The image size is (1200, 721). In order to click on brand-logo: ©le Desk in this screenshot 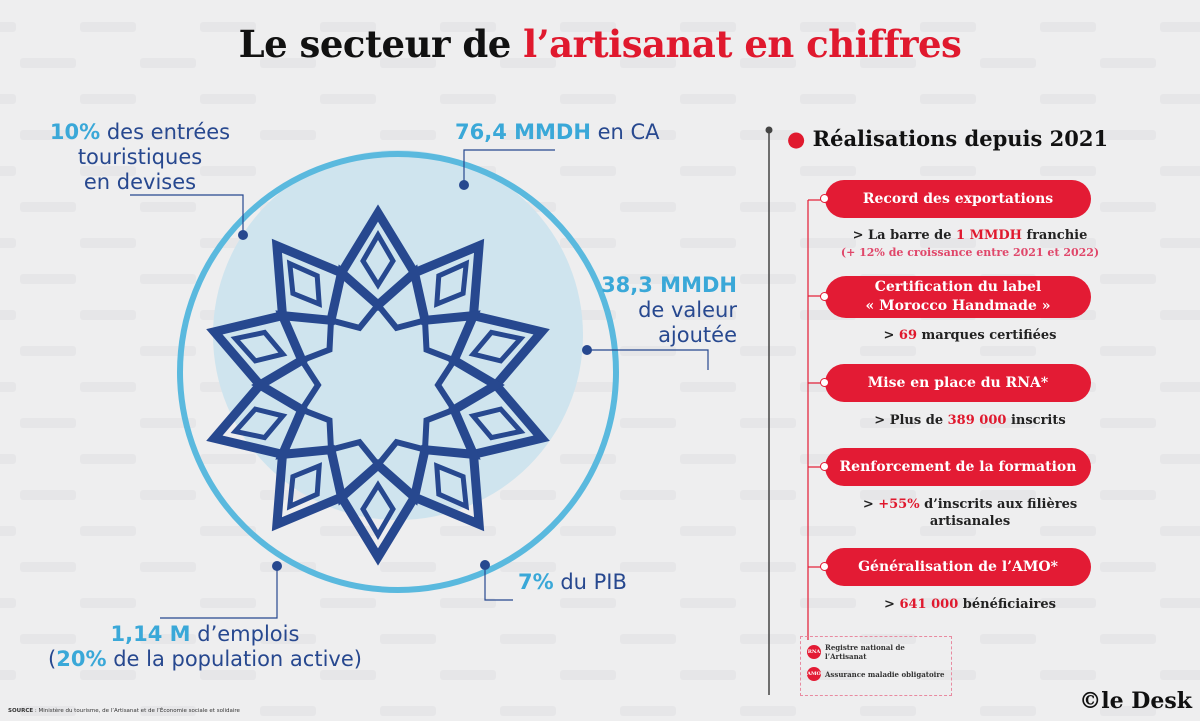, I will do `click(1135, 701)`.